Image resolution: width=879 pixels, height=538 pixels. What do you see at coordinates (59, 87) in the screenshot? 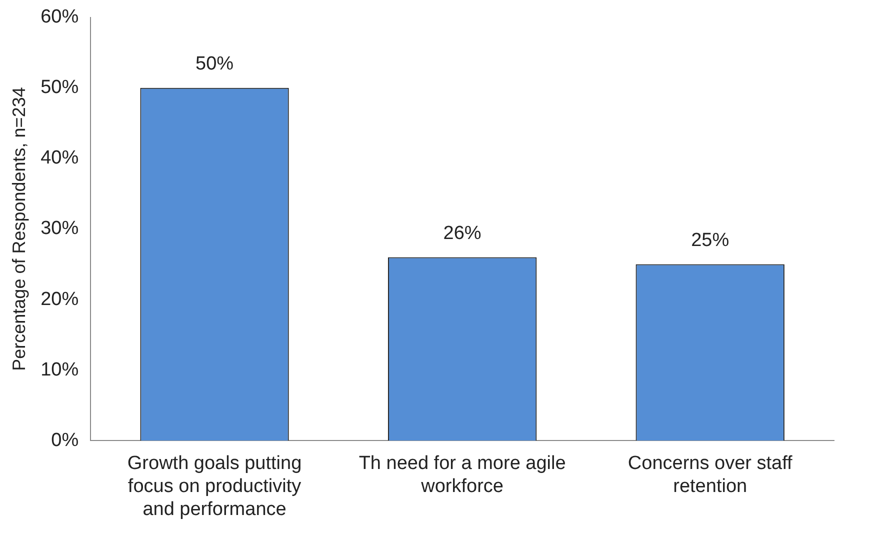
I see `y-tick-label: 50%` at bounding box center [59, 87].